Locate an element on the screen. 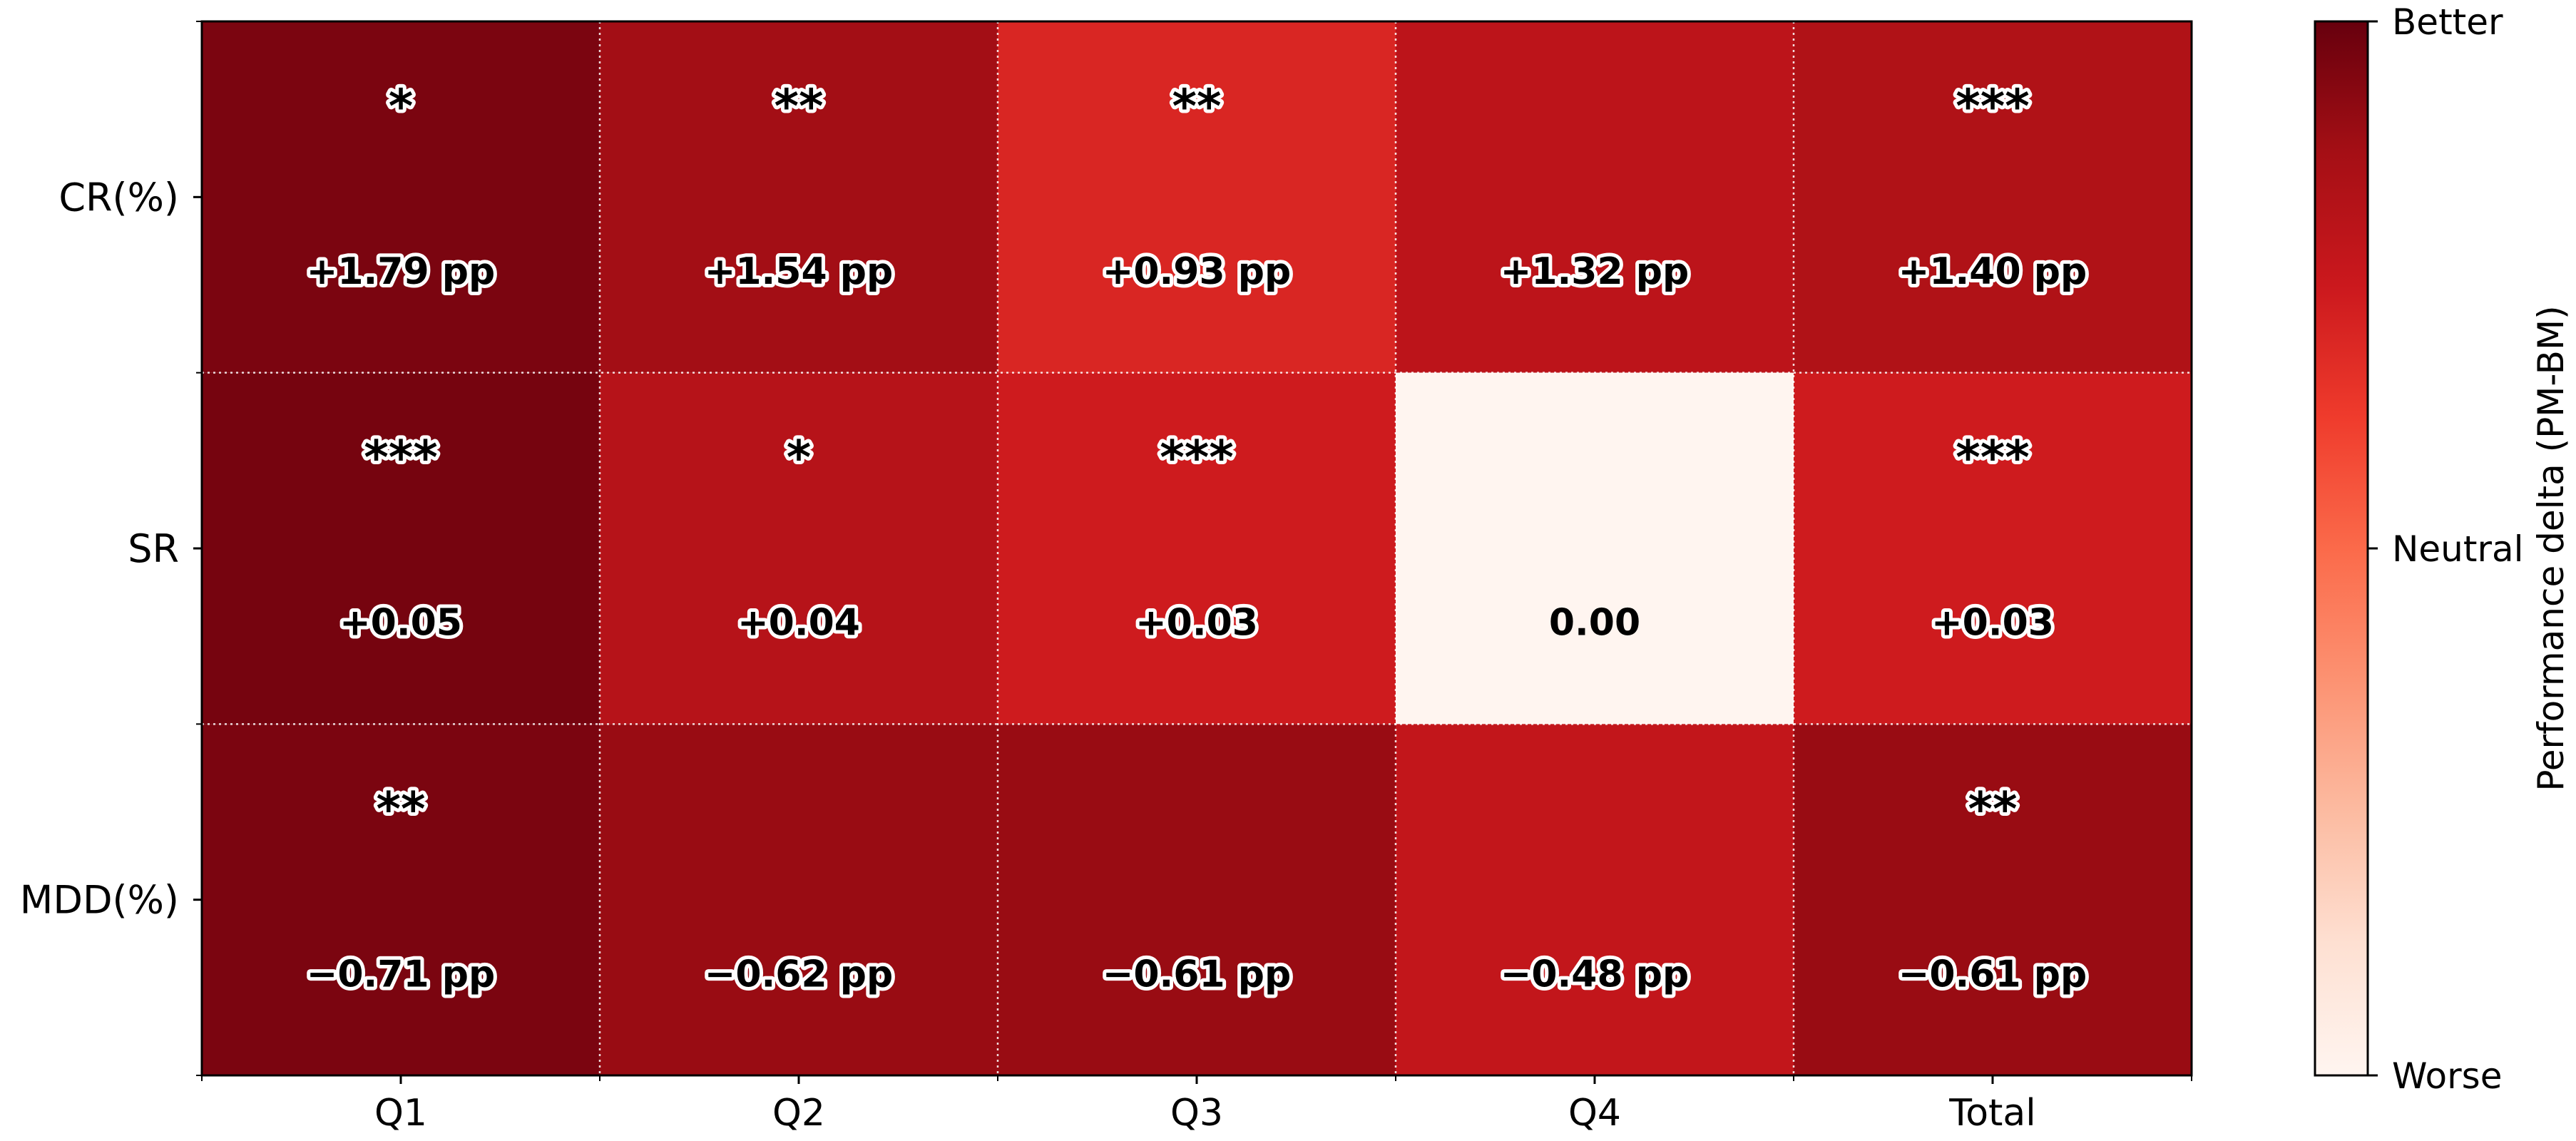  value-label: +1.79 pp is located at coordinates (401, 271).